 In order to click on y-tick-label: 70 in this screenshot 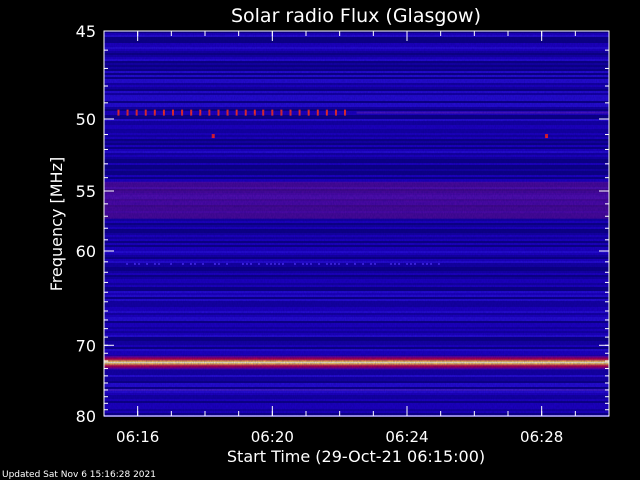, I will do `click(86, 345)`.